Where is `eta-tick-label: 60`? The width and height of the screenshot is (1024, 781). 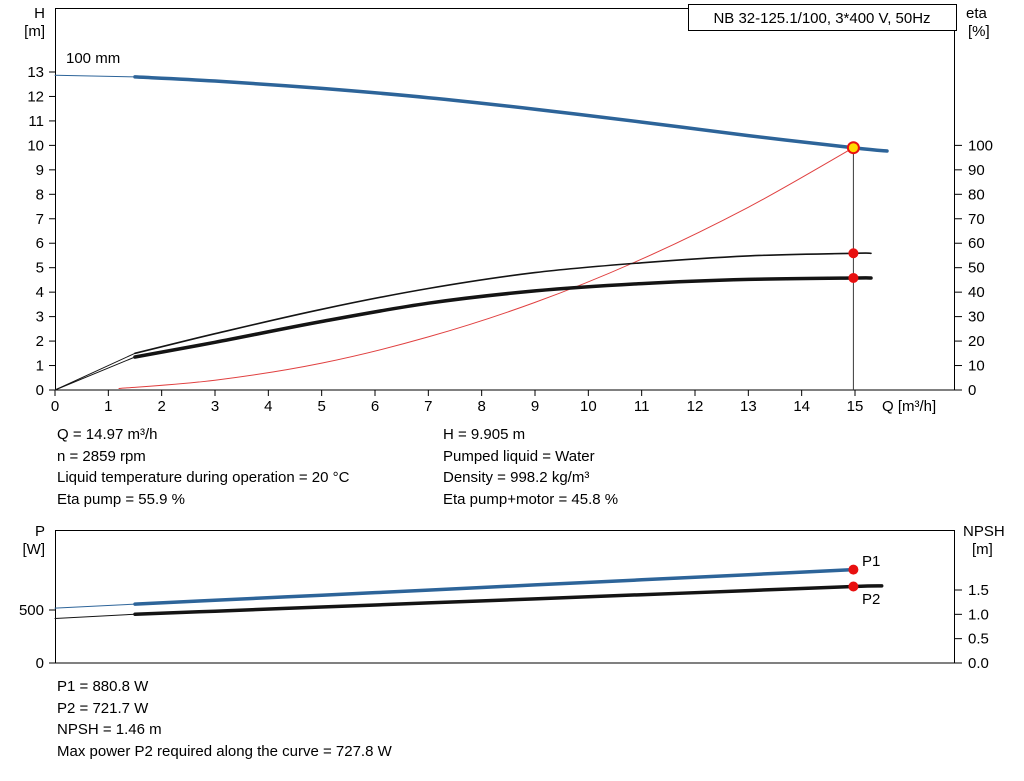
eta-tick-label: 60 is located at coordinates (976, 243).